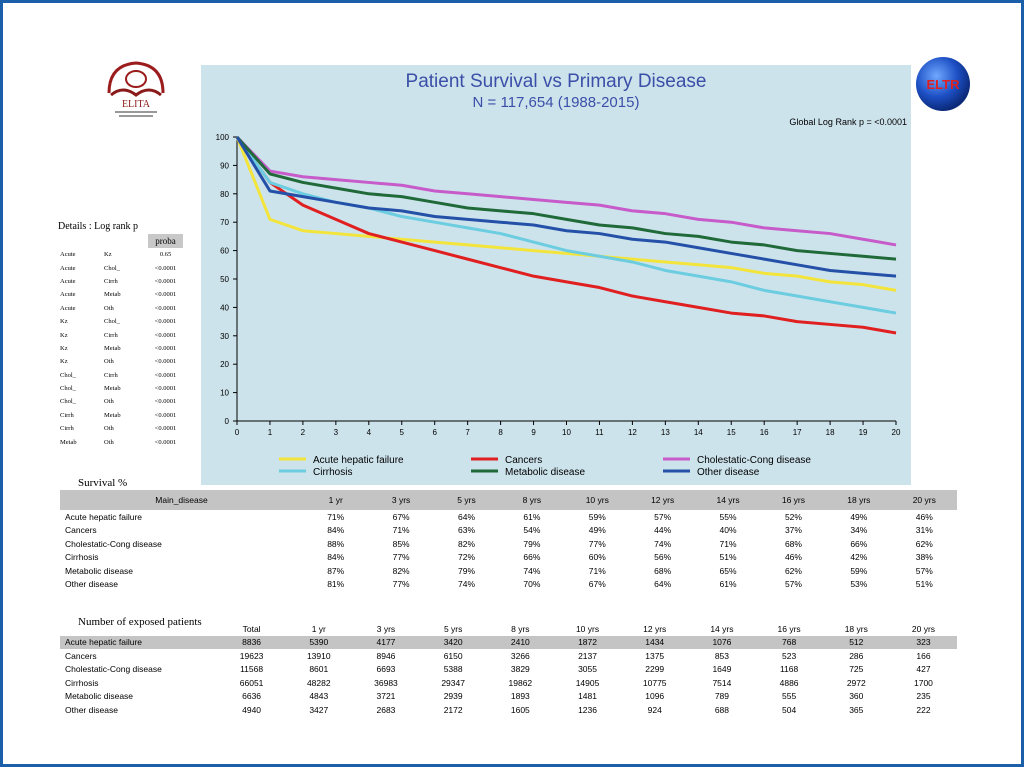 The image size is (1024, 767). What do you see at coordinates (453, 682) in the screenshot?
I see `exposed-cell: 29347` at bounding box center [453, 682].